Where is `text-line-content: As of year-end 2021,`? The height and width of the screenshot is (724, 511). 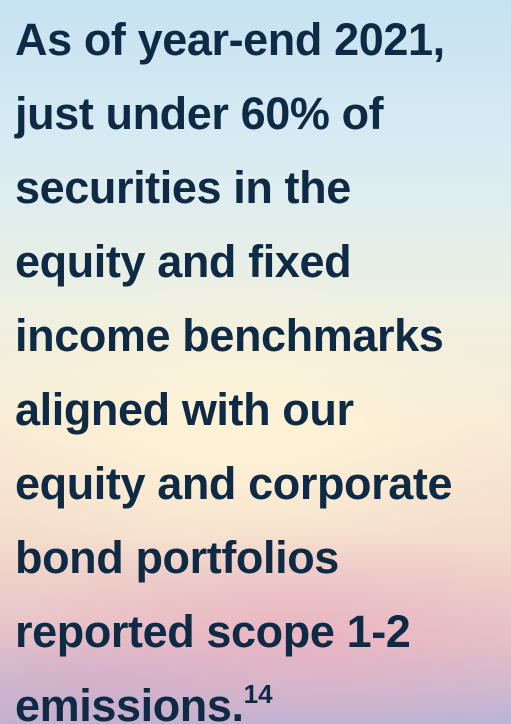
text-line-content: As of year-end 2021, is located at coordinates (230, 39).